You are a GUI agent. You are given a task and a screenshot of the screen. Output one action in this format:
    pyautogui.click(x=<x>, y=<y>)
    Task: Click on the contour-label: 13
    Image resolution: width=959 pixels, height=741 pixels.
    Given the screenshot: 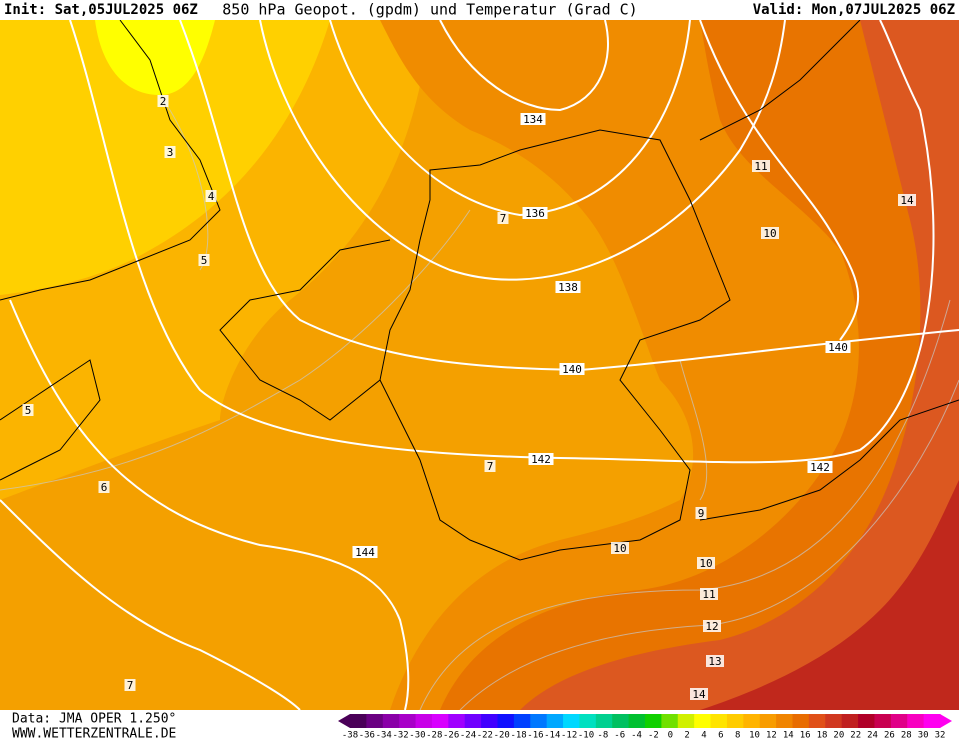 What is the action you would take?
    pyautogui.click(x=714, y=661)
    